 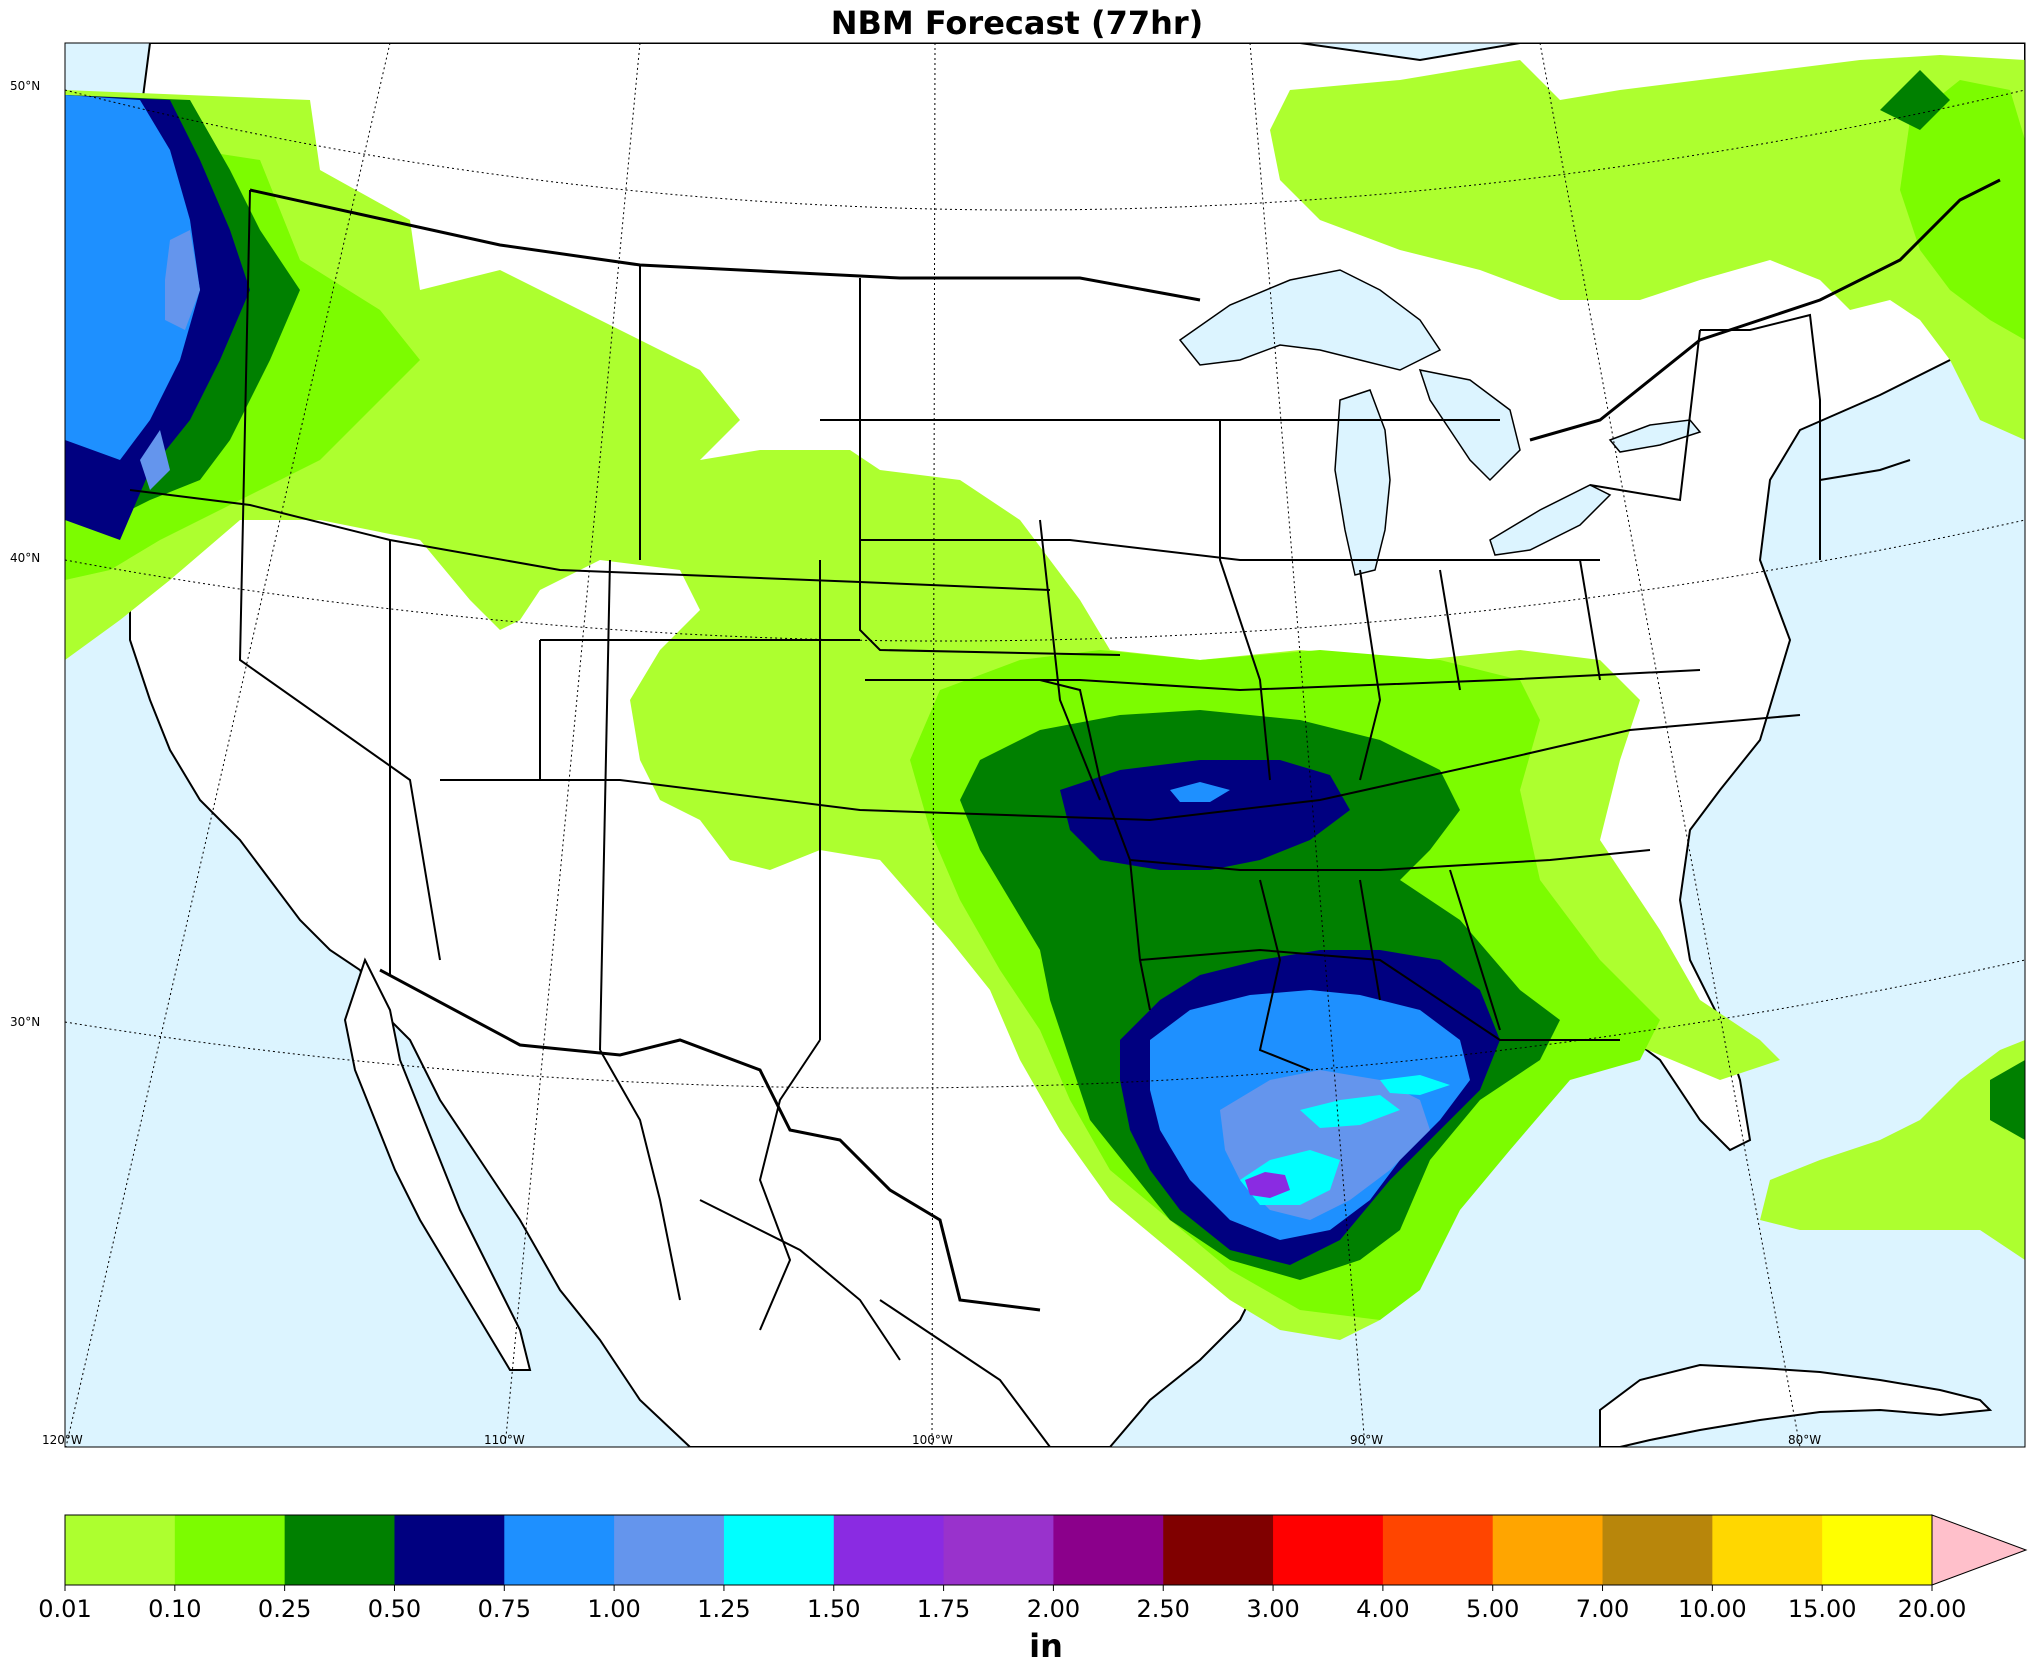 What do you see at coordinates (943, 1609) in the screenshot?
I see `colorbar-tick-label: 1.75` at bounding box center [943, 1609].